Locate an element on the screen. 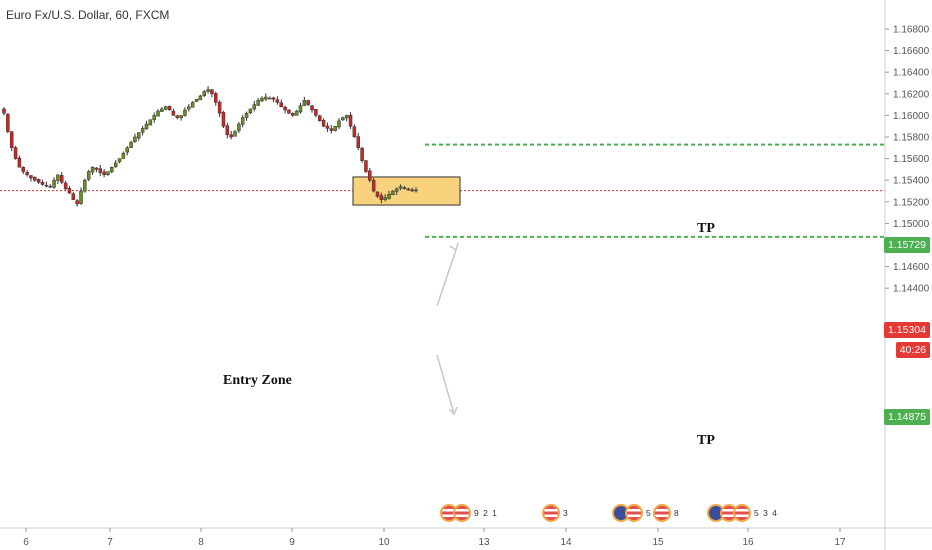 This screenshot has height=550, width=932. down-arrow-head is located at coordinates (453, 411).